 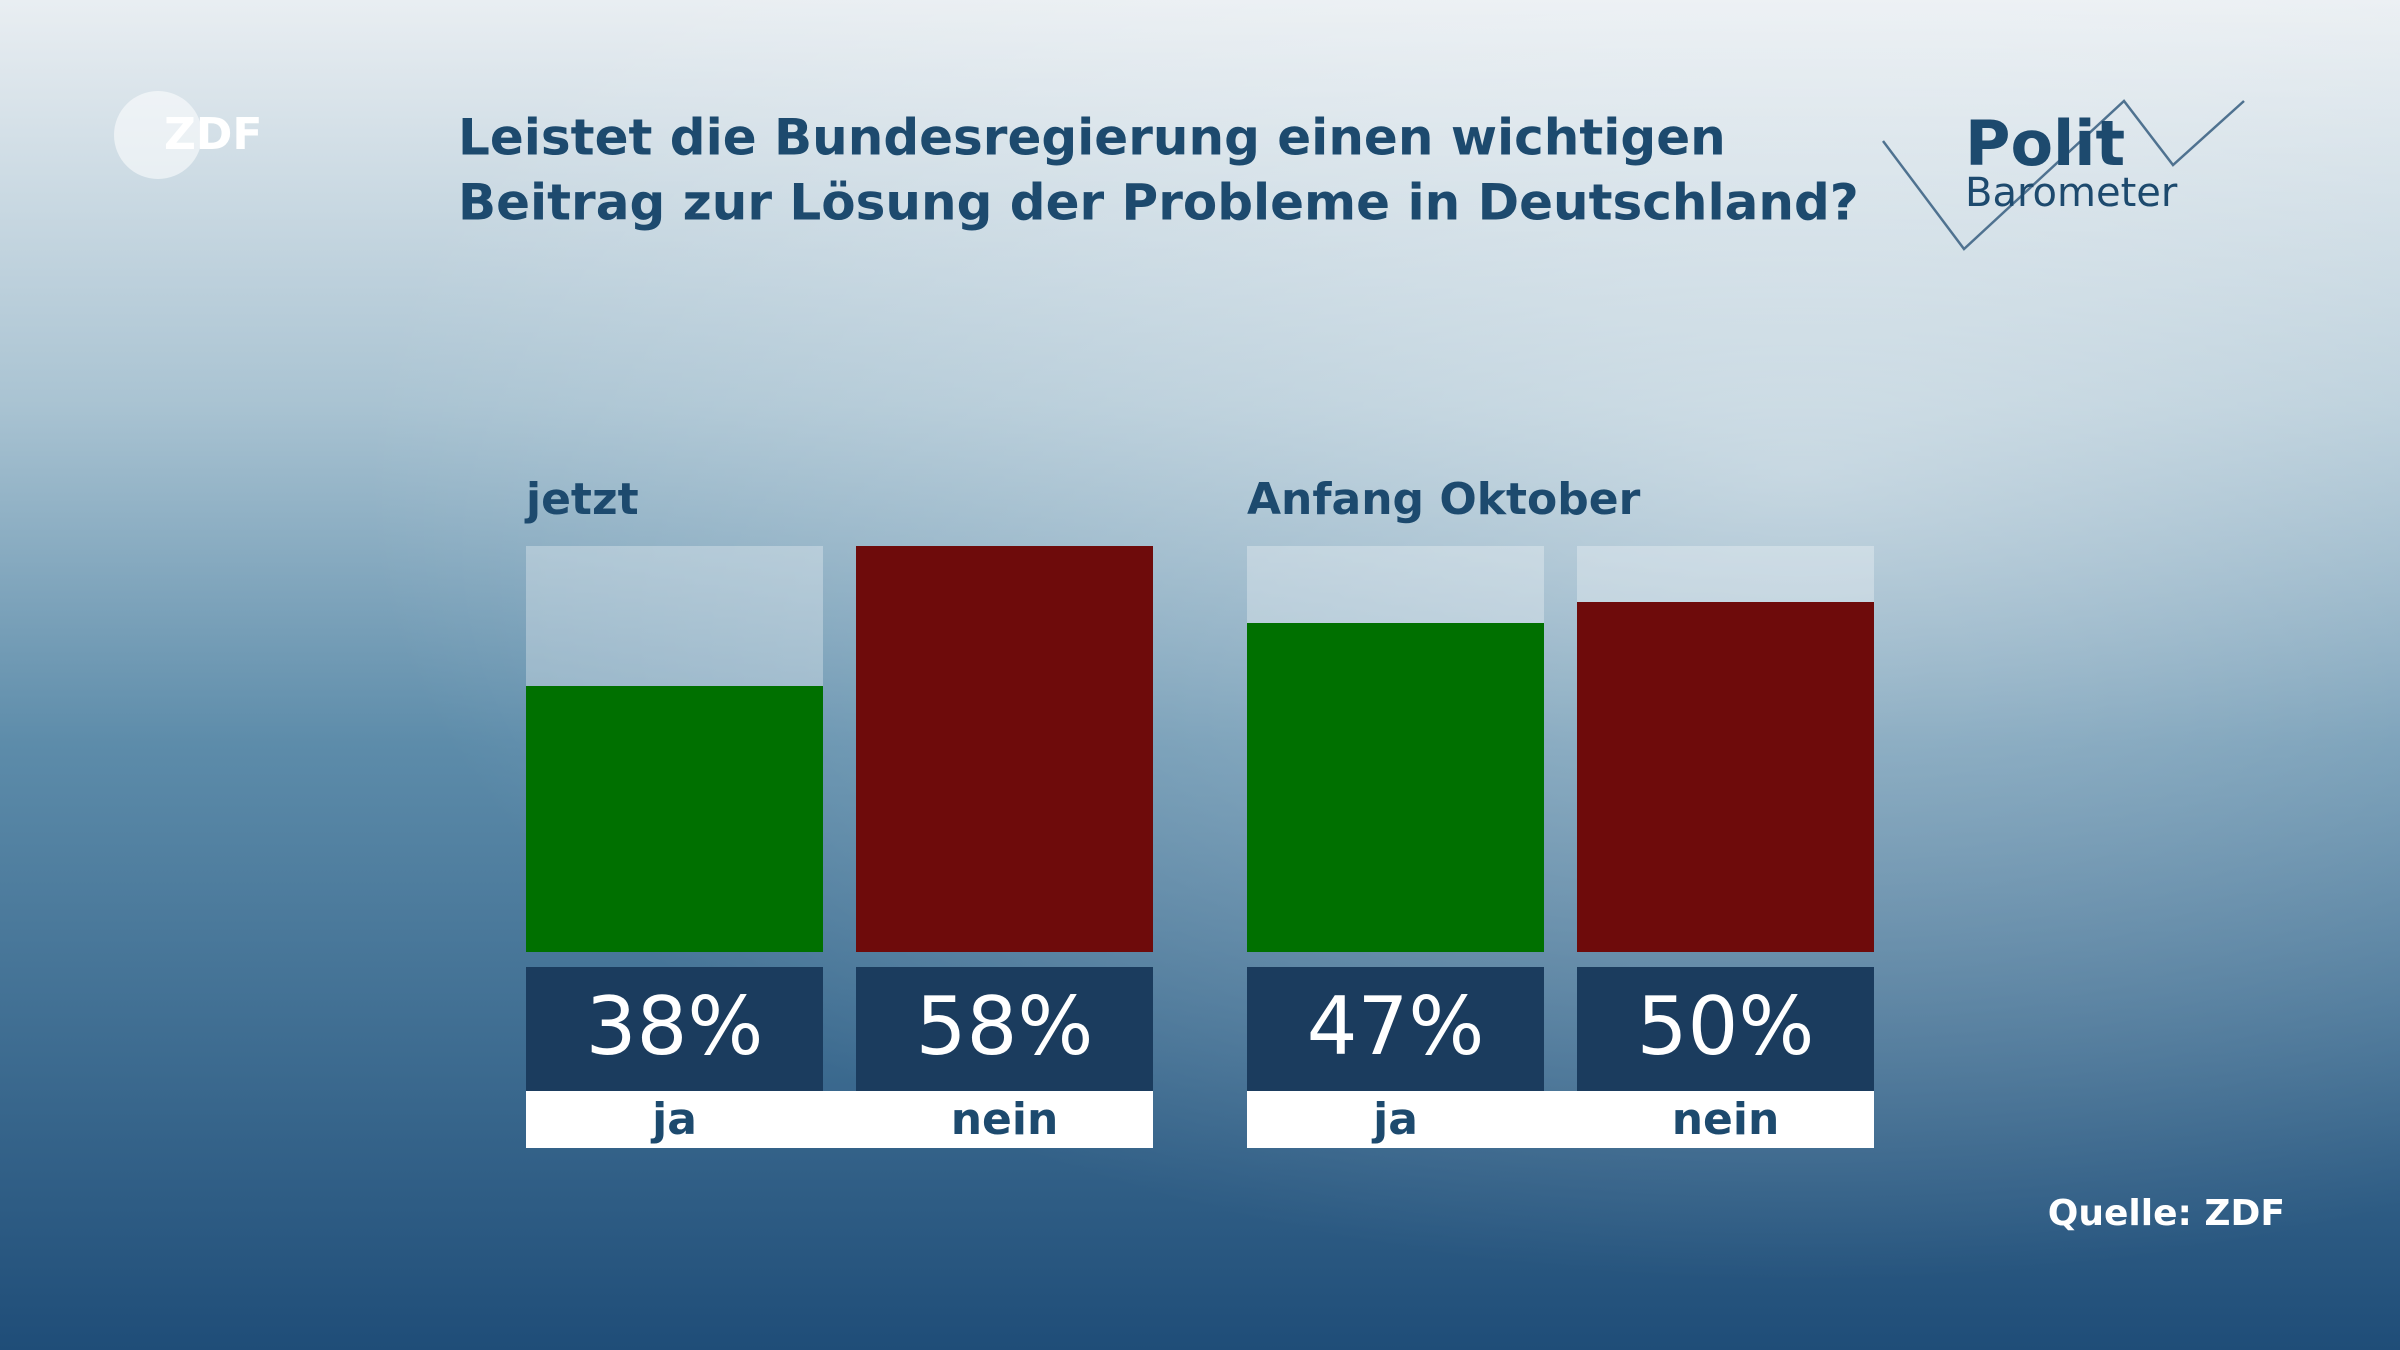 What do you see at coordinates (2071, 193) in the screenshot?
I see `logo-barometer: Barometer` at bounding box center [2071, 193].